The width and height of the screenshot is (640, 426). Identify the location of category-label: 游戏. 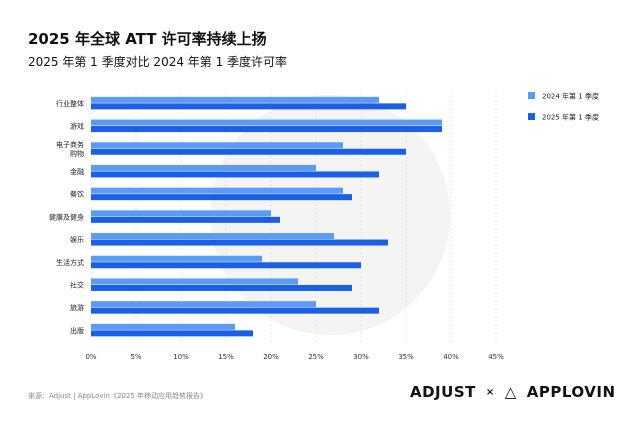
(77, 126).